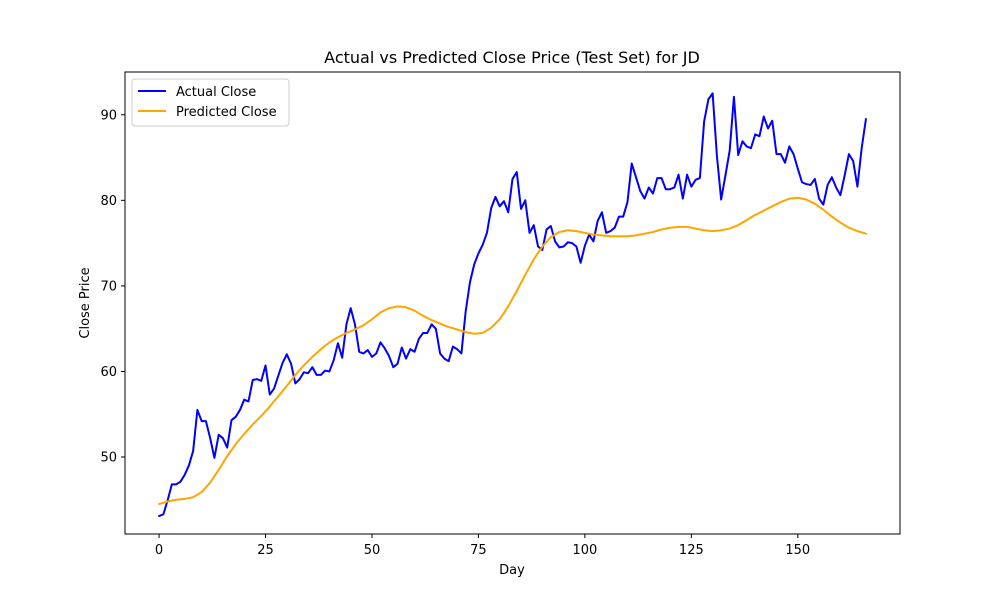 This screenshot has width=1000, height=600. I want to click on x-axis-label: Day, so click(512, 570).